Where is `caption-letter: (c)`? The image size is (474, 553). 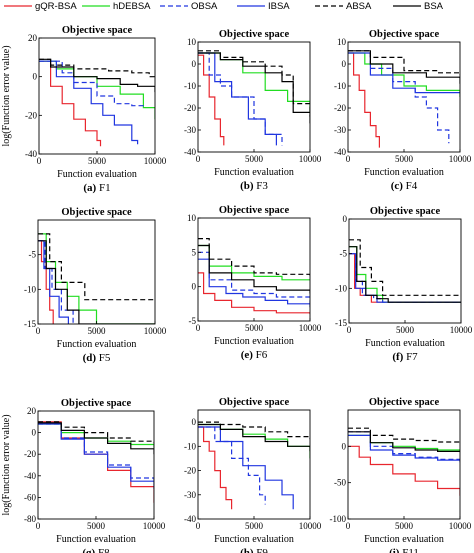 caption-letter: (c) is located at coordinates (397, 186).